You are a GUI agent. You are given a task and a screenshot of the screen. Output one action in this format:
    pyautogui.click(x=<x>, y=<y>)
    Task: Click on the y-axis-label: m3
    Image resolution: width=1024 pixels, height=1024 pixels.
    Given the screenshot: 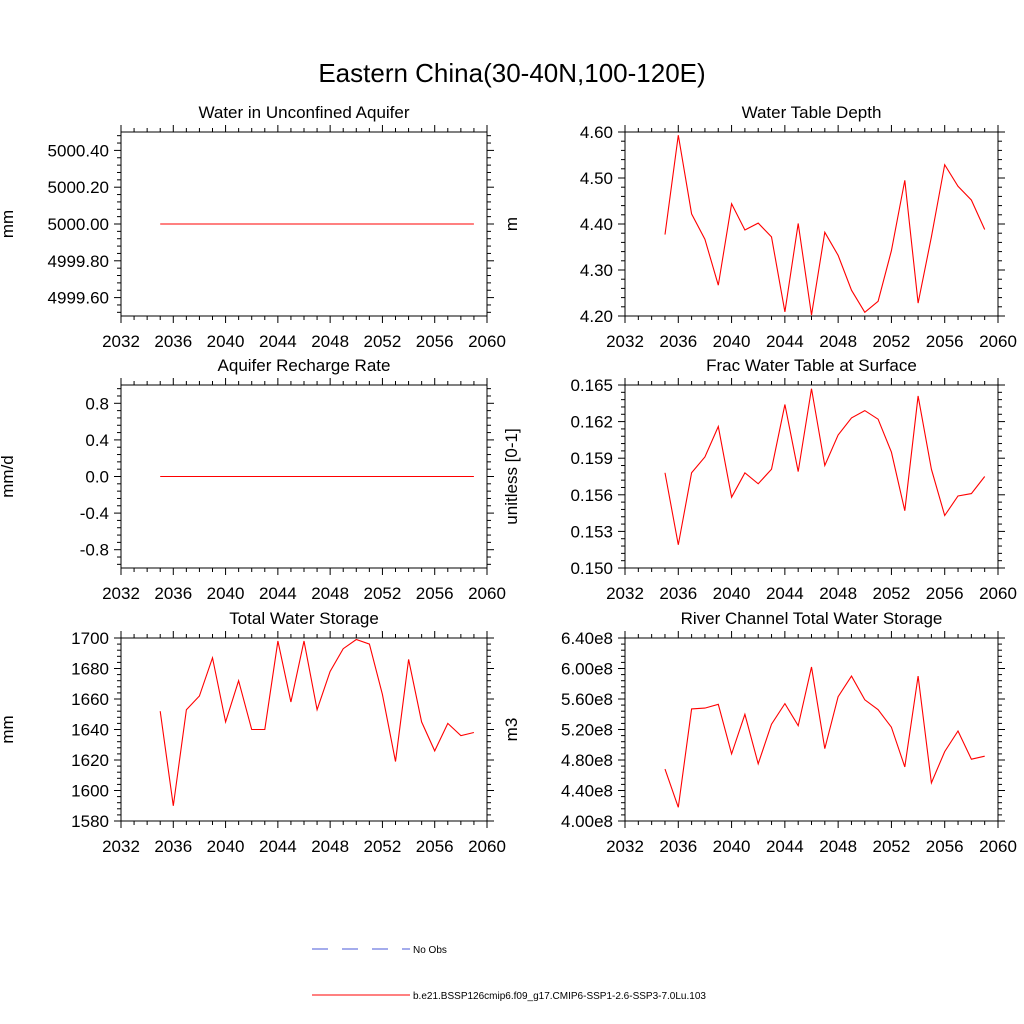 What is the action you would take?
    pyautogui.click(x=511, y=730)
    